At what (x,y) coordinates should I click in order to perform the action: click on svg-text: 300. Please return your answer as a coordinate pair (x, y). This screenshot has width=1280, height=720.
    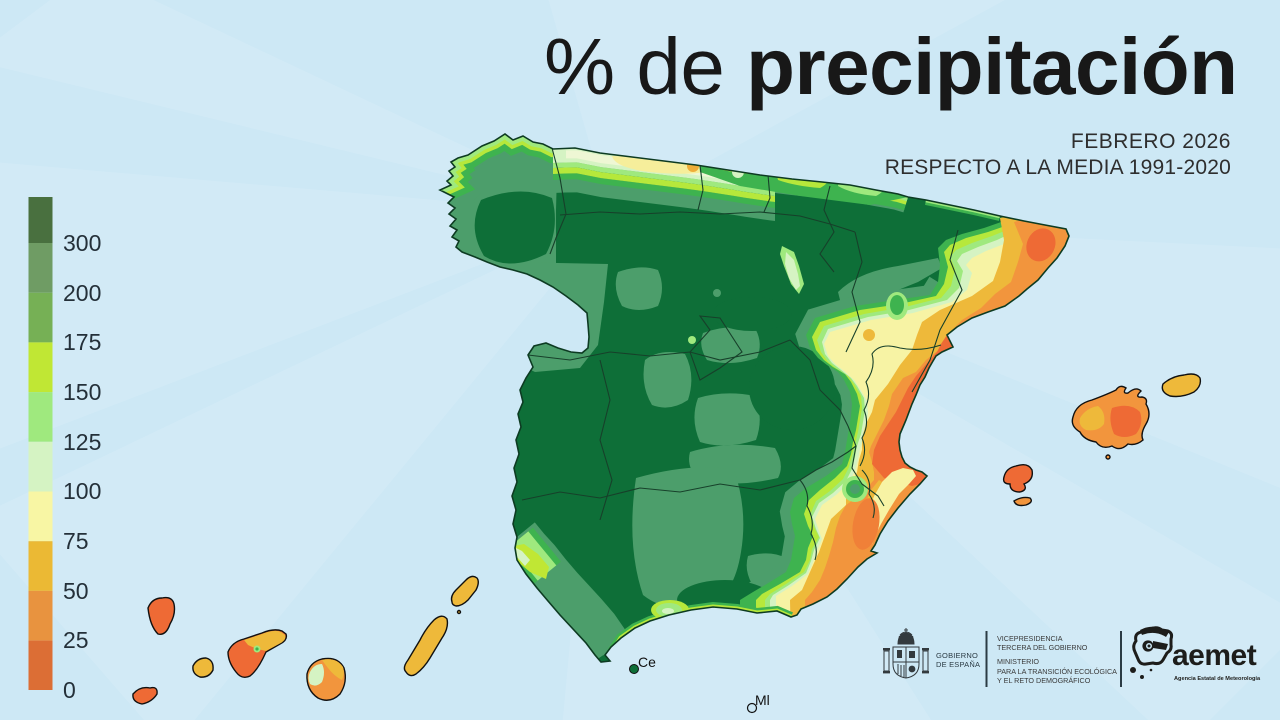
    Looking at the image, I should click on (82, 243).